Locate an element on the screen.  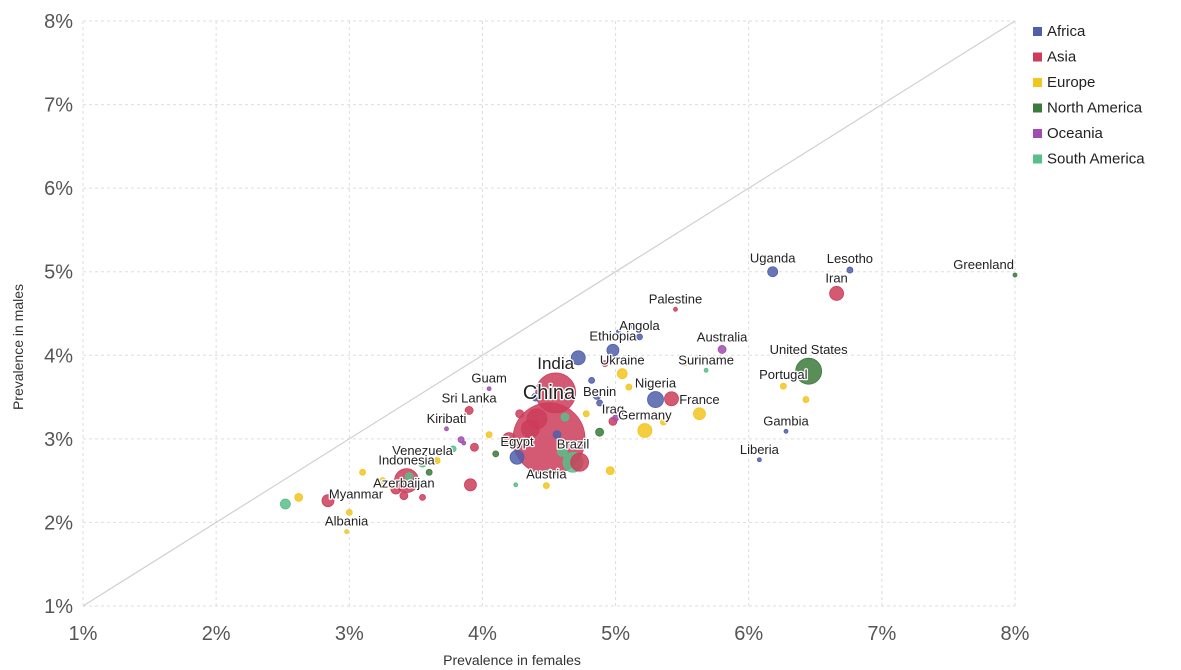
data-label: Palestine is located at coordinates (675, 298).